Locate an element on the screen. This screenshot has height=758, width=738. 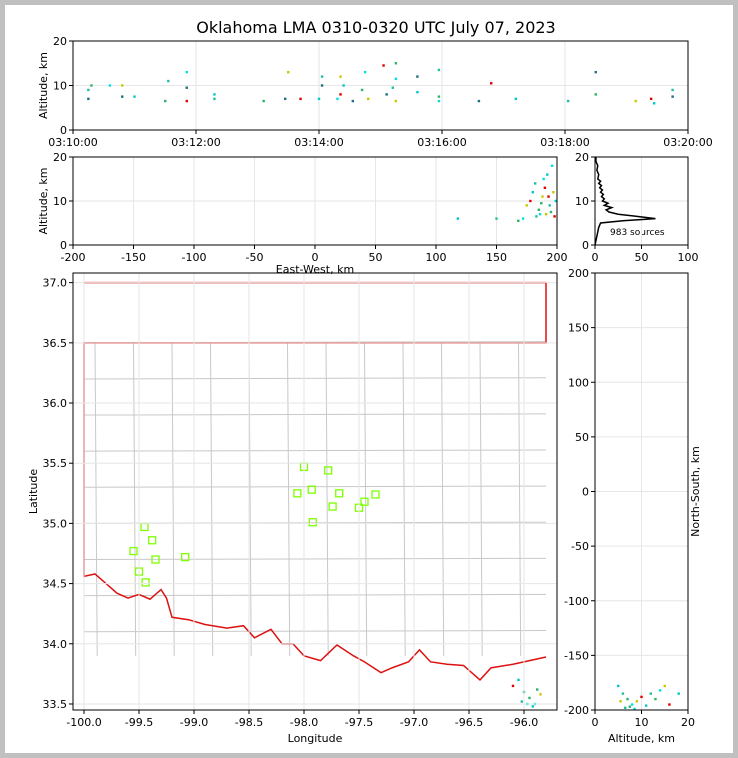
time-x-tick-label: 03:16:00 is located at coordinates (441, 142).